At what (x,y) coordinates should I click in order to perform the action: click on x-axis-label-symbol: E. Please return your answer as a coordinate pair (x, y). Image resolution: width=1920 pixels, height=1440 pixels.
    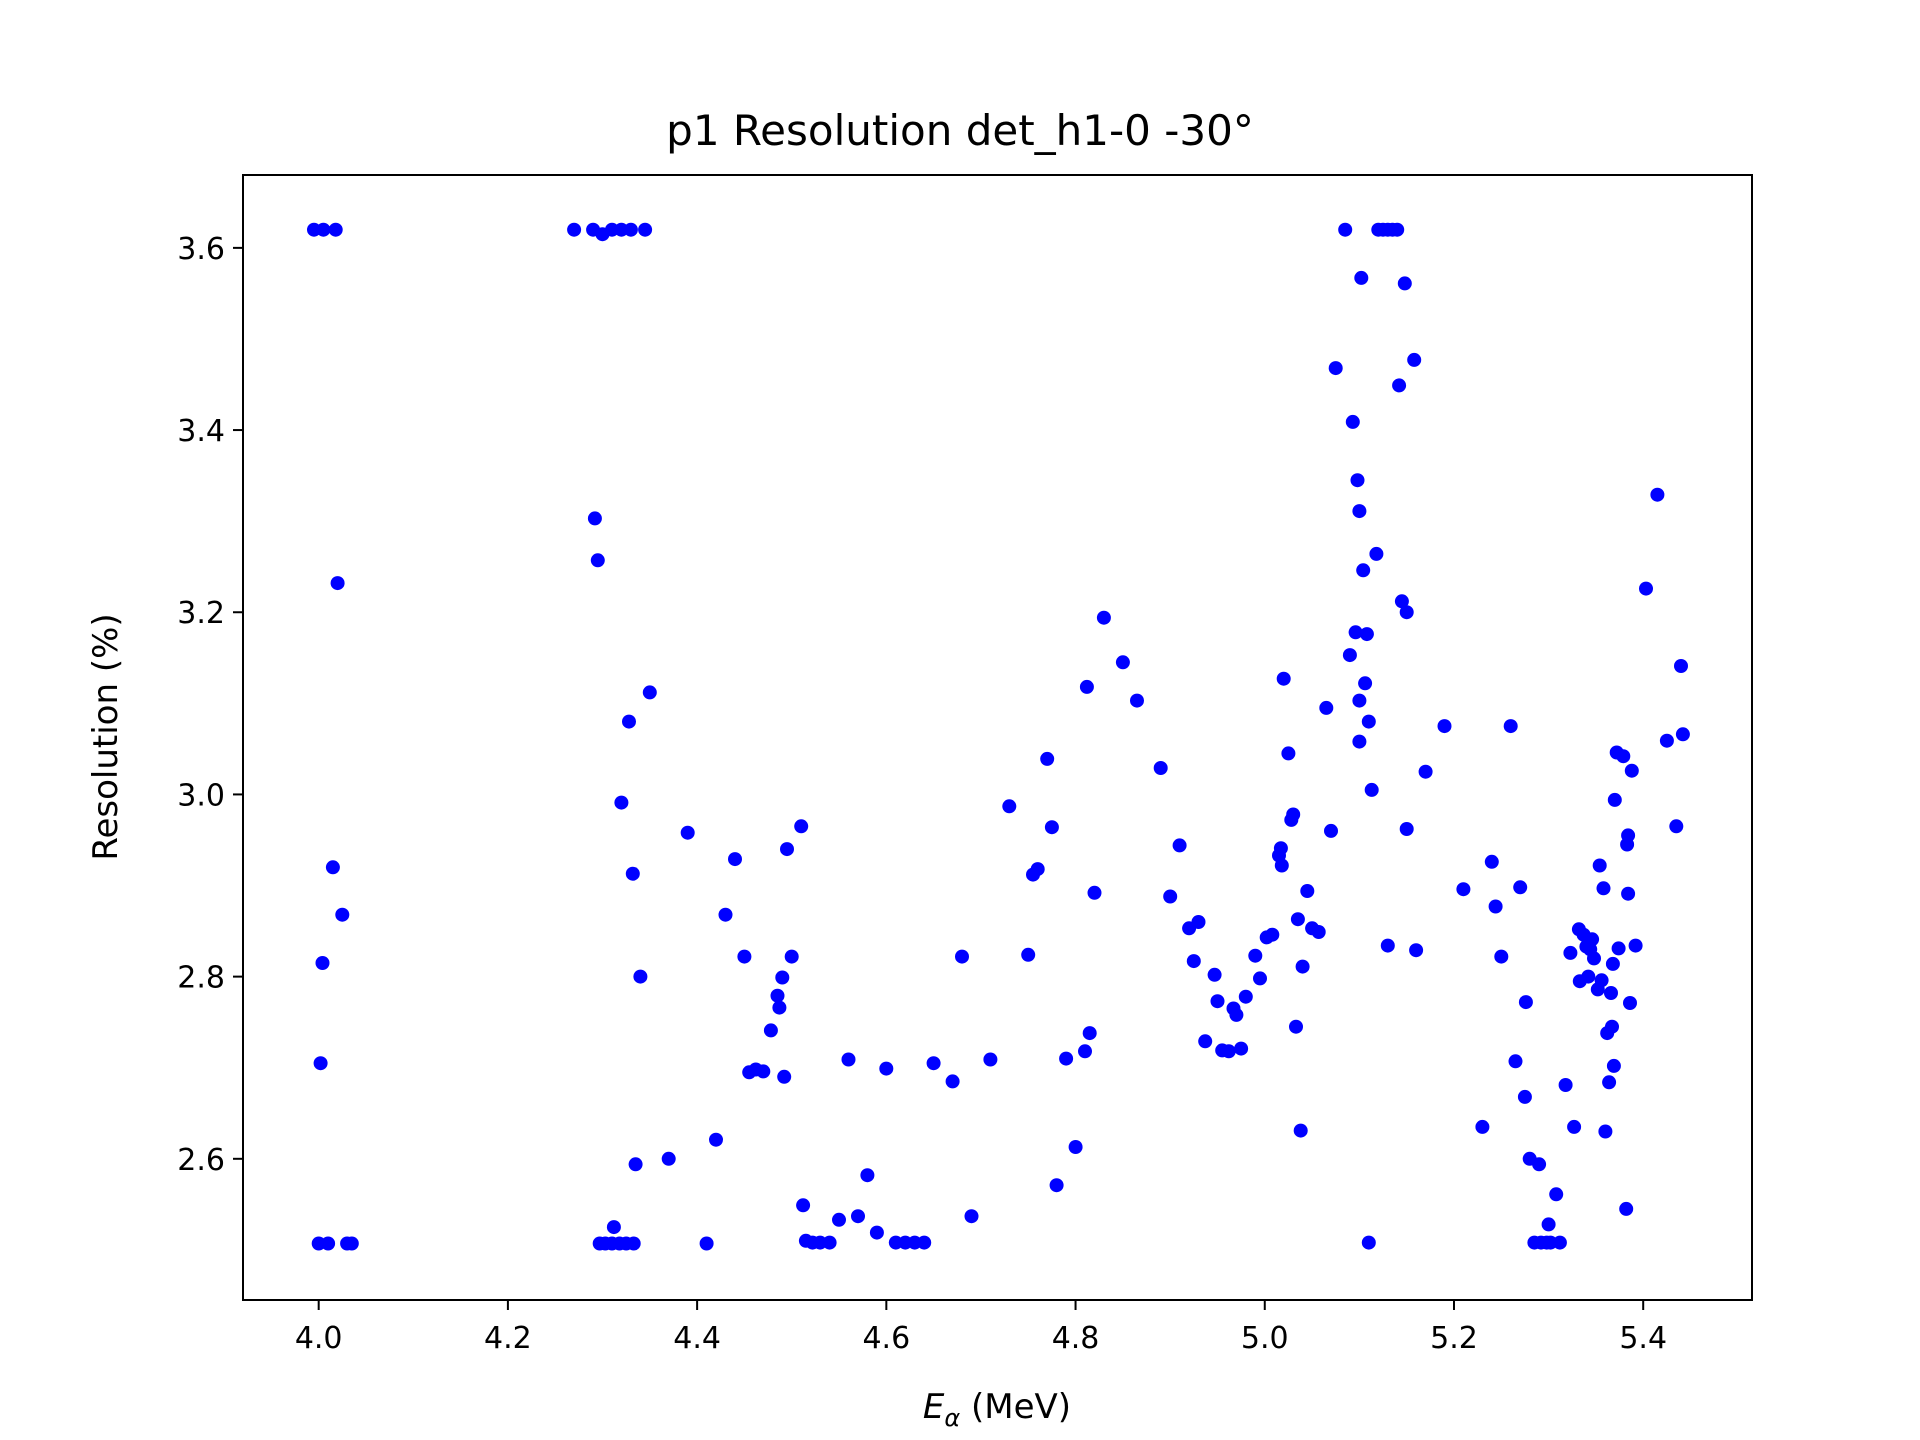
    Looking at the image, I should click on (934, 1407).